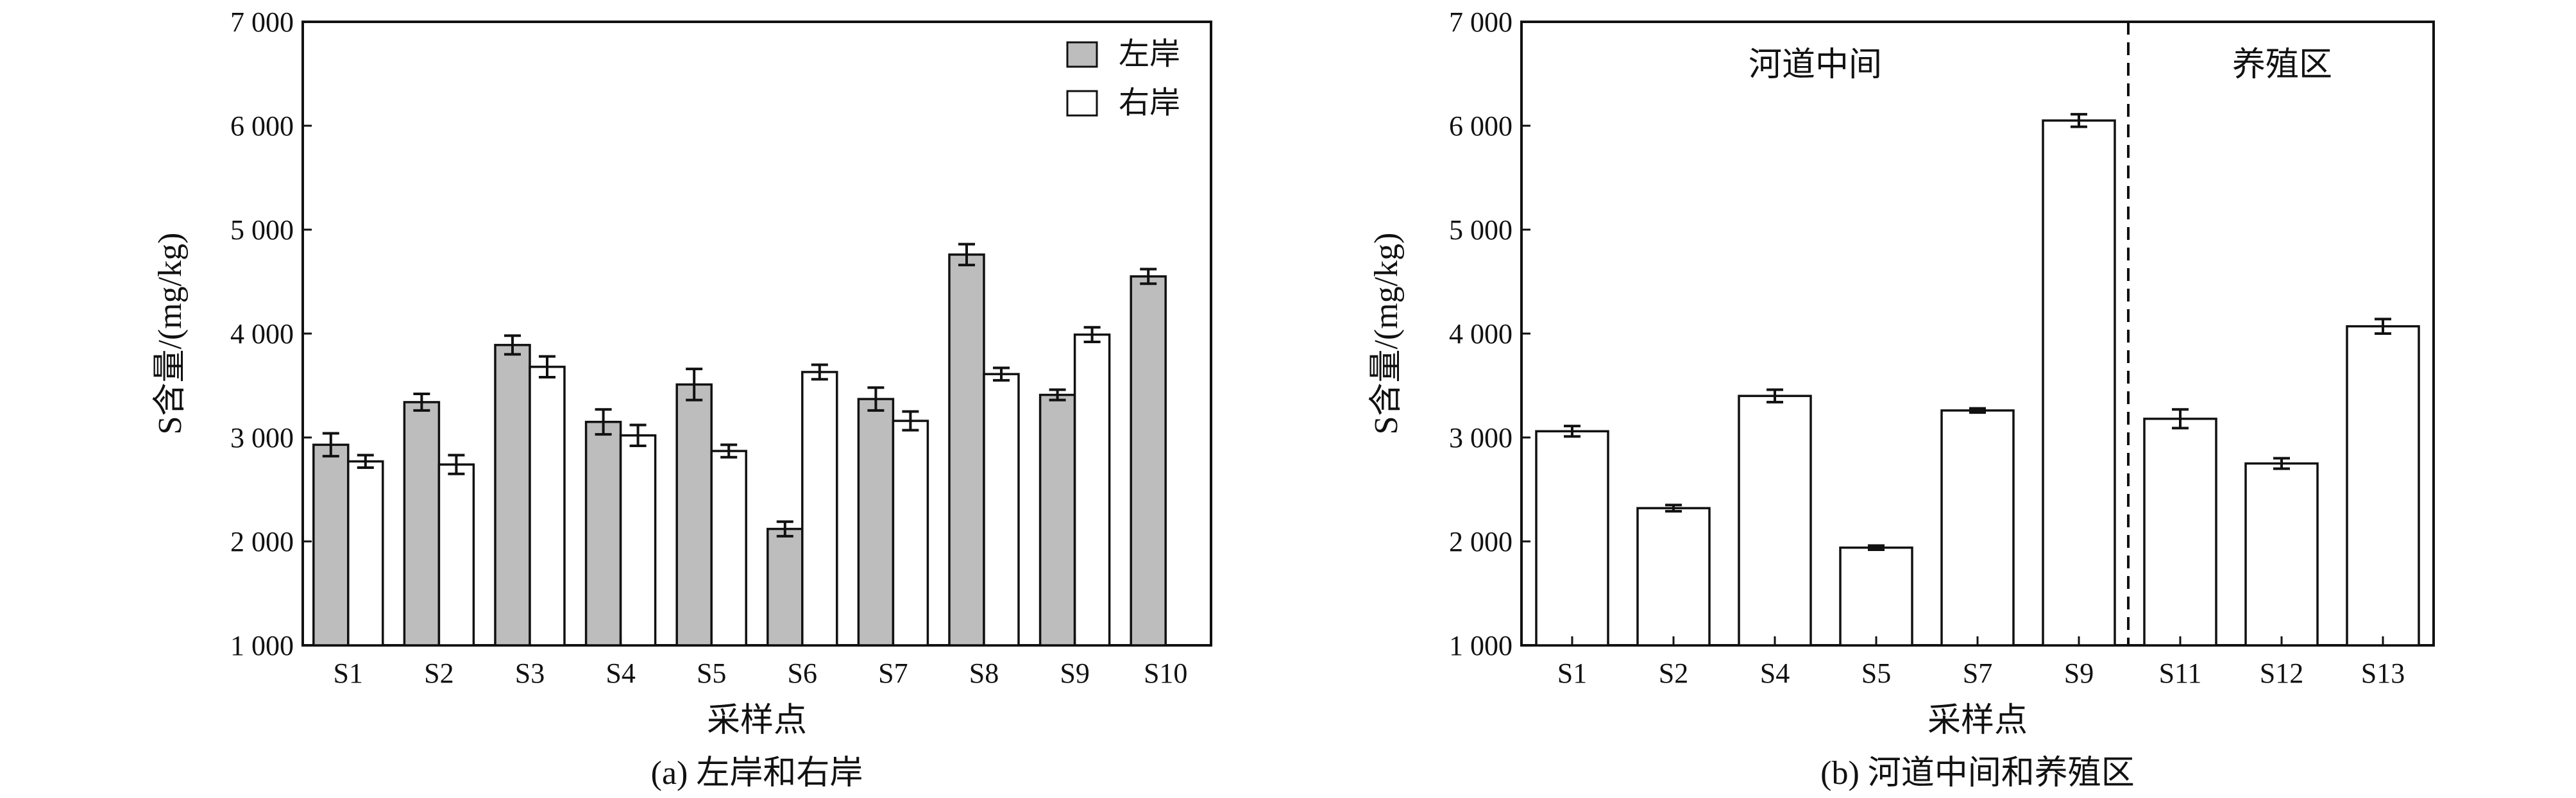 This screenshot has height=798, width=2576. Describe the element at coordinates (603, 533) in the screenshot. I see `bar-s4-s1` at that location.